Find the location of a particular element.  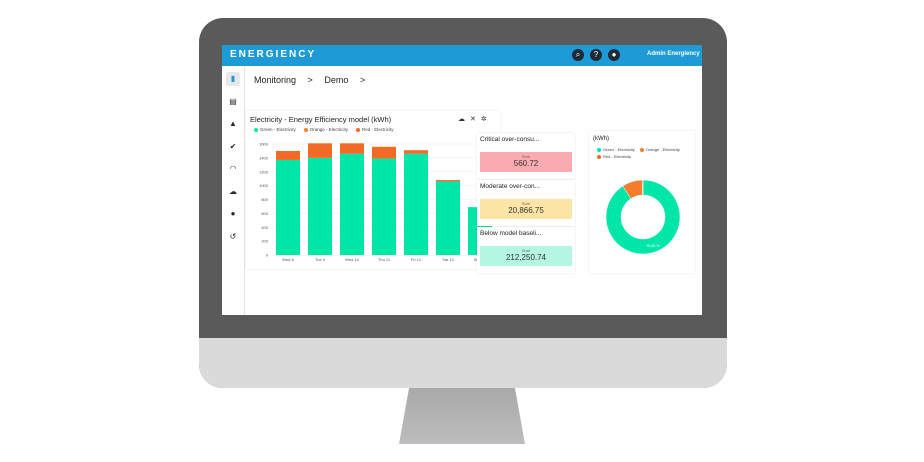

legend-item: Red - Electricity is located at coordinates (375, 129).